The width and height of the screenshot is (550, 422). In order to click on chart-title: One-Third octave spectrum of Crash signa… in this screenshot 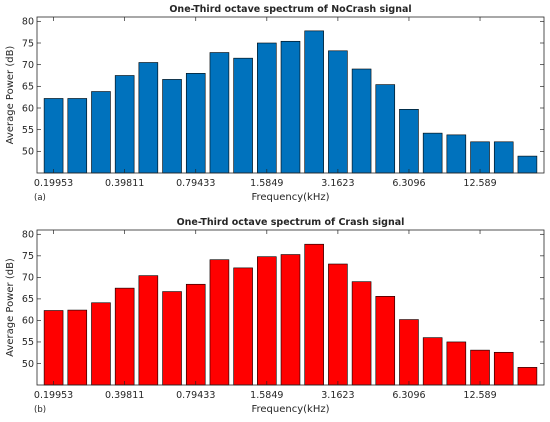, I will do `click(291, 222)`.